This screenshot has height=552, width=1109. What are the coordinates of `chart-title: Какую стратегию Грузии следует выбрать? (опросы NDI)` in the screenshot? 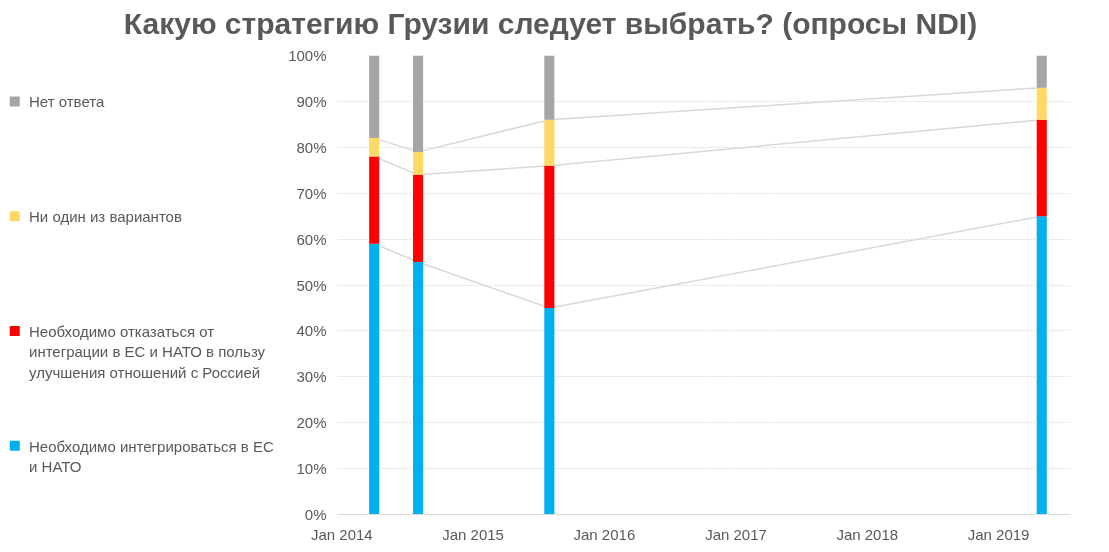 It's located at (550, 23).